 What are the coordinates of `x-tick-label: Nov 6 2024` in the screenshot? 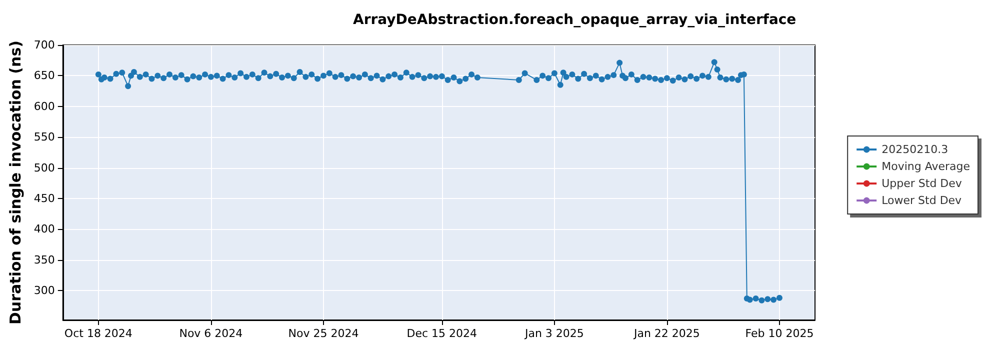 It's located at (211, 333).